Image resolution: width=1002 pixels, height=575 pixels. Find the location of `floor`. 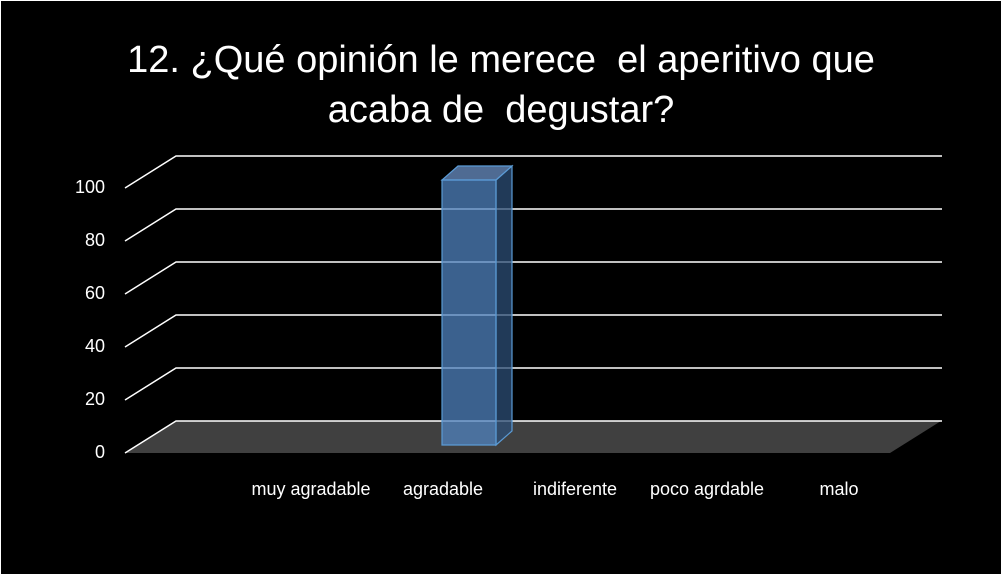

floor is located at coordinates (533, 437).